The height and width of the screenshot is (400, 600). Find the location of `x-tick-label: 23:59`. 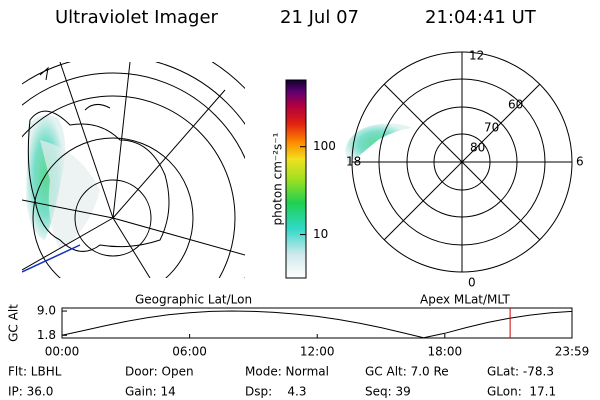

x-tick-label: 23:59 is located at coordinates (572, 352).